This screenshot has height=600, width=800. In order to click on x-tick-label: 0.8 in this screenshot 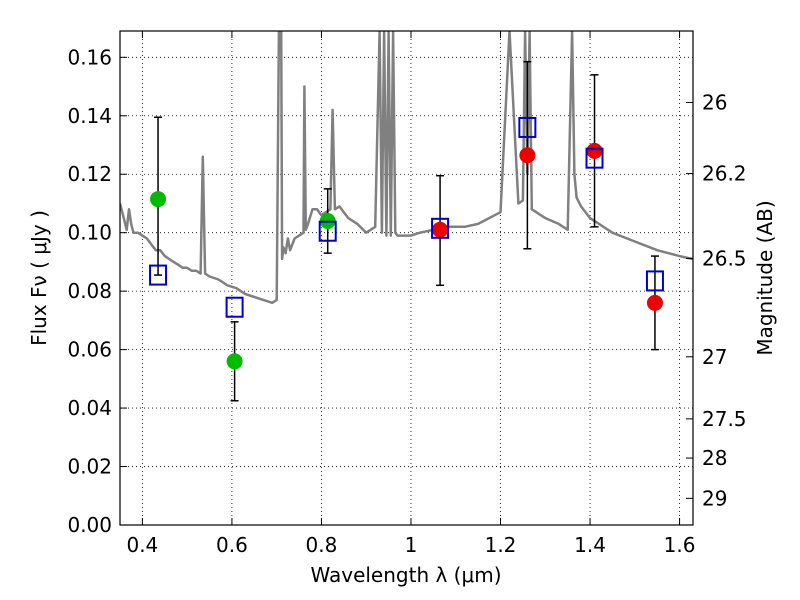, I will do `click(322, 545)`.